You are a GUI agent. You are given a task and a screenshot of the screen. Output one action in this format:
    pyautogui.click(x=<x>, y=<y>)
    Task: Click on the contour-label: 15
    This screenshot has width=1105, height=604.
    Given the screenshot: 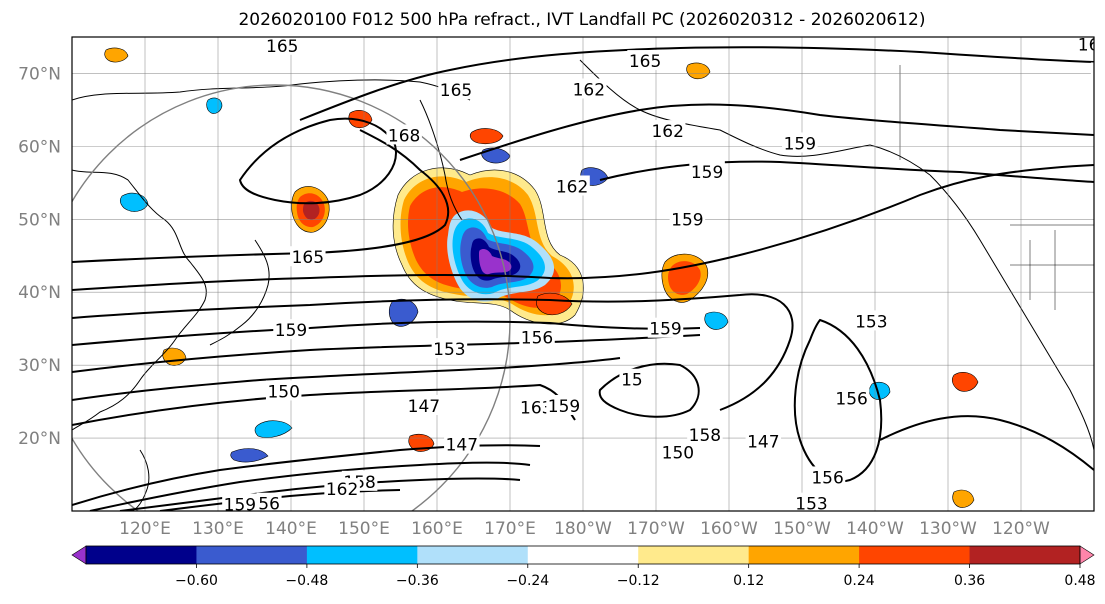 What is the action you would take?
    pyautogui.click(x=632, y=381)
    